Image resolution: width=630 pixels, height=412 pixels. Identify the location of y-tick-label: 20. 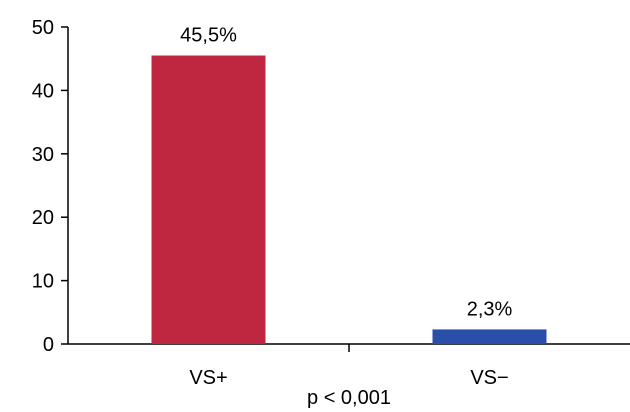
(43, 218).